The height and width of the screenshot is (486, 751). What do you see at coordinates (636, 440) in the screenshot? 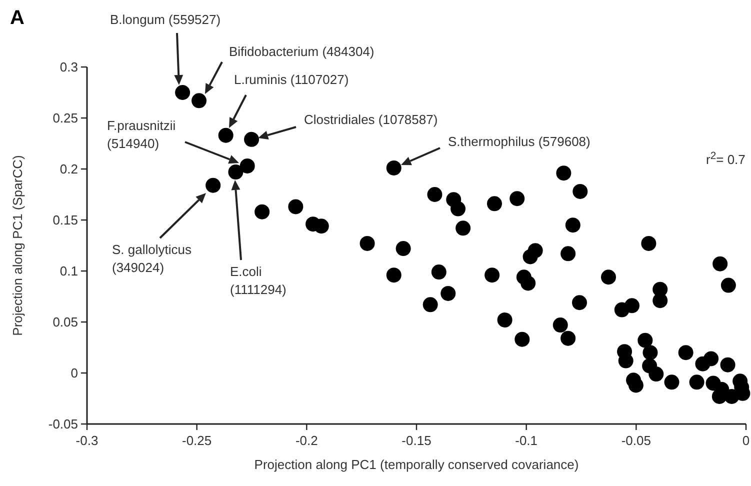
I see `x-tick-label: -0.05` at bounding box center [636, 440].